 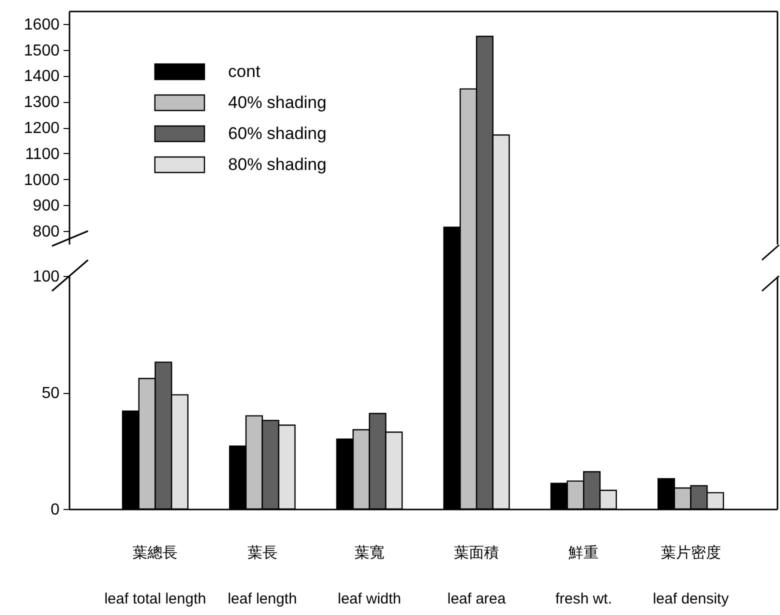 What do you see at coordinates (42, 154) in the screenshot?
I see `y-tick-label: 1100` at bounding box center [42, 154].